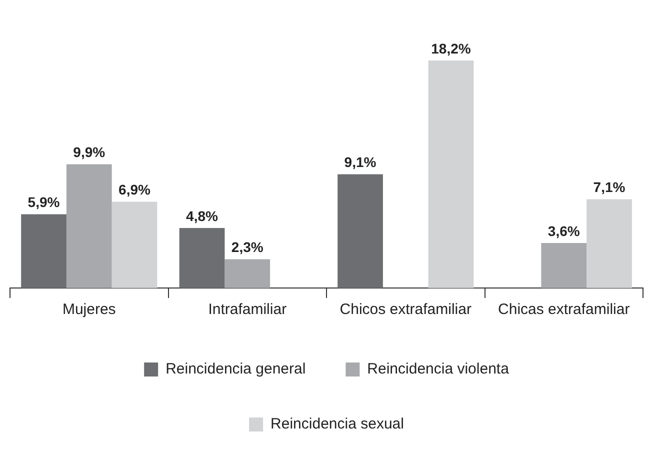  What do you see at coordinates (44, 202) in the screenshot?
I see `data-label: 5,9%` at bounding box center [44, 202].